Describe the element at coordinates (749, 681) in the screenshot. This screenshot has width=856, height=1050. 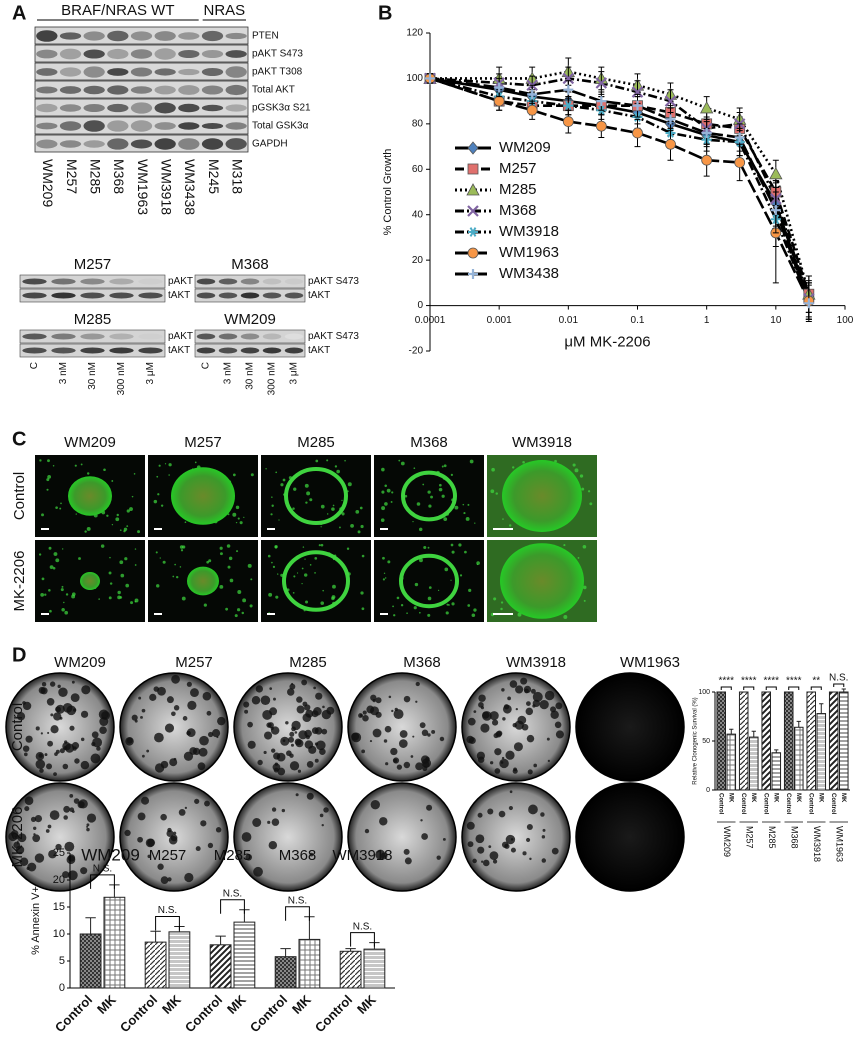
I see `significance-label: ****` at that location.